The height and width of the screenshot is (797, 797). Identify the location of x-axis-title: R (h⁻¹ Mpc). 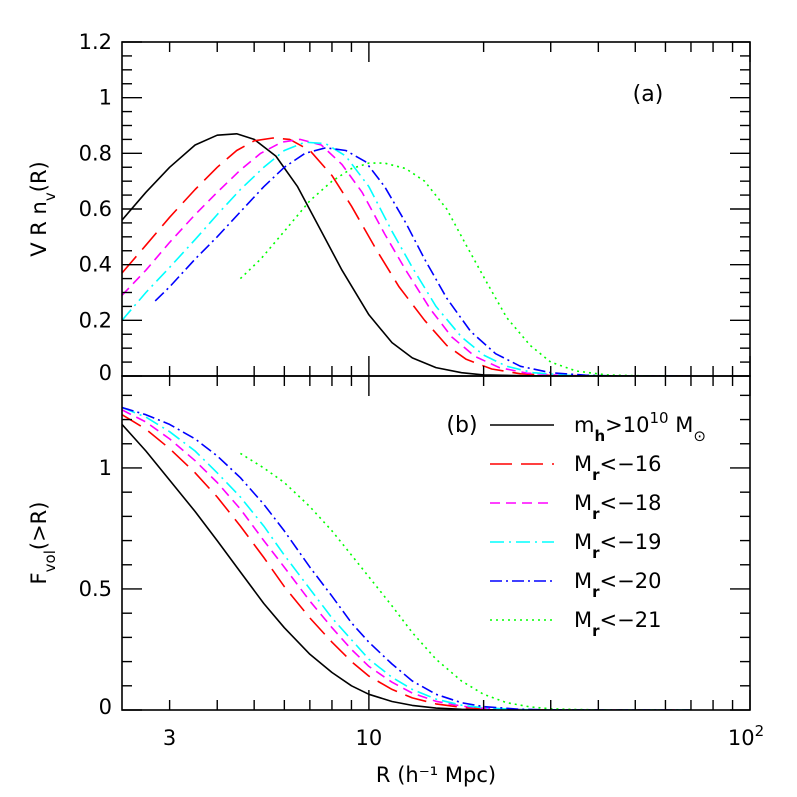
(436, 775).